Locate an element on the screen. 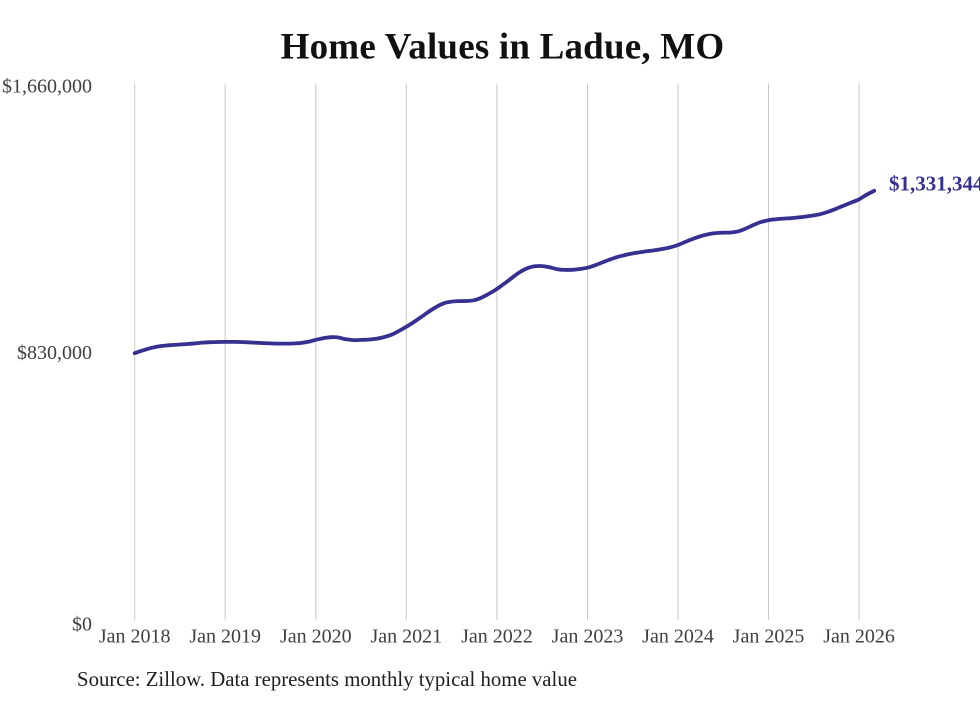  svg-text: Jan 2022 is located at coordinates (497, 637).